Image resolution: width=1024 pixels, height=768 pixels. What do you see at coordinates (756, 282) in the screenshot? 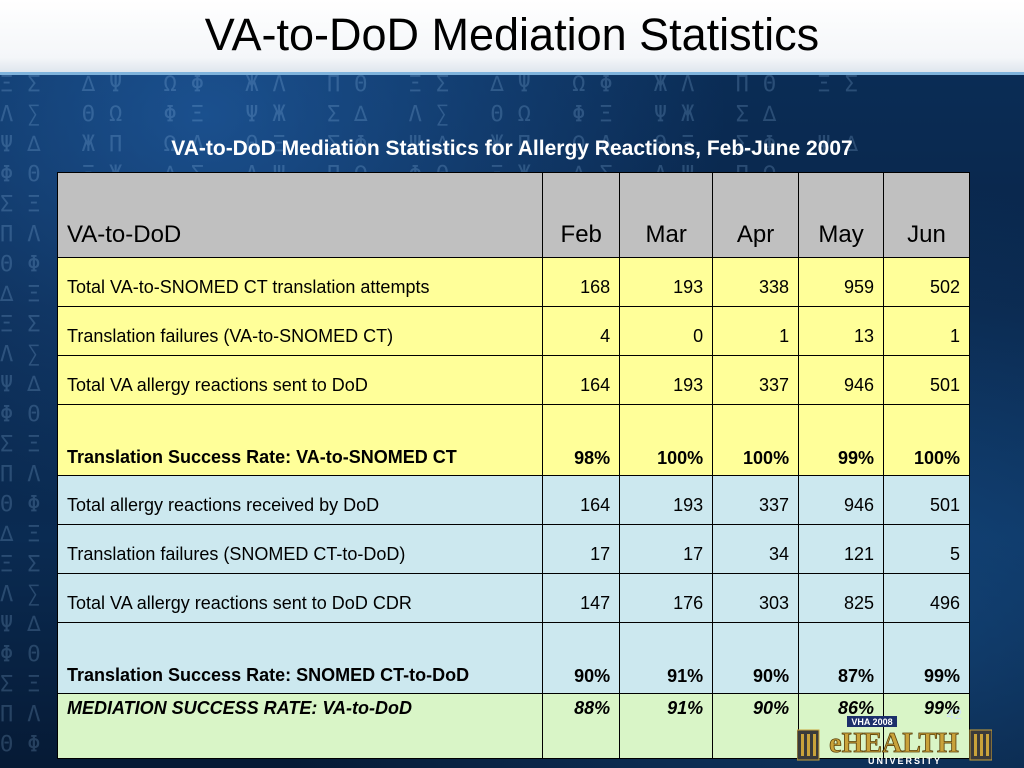
I see `table-cell: 338` at bounding box center [756, 282].